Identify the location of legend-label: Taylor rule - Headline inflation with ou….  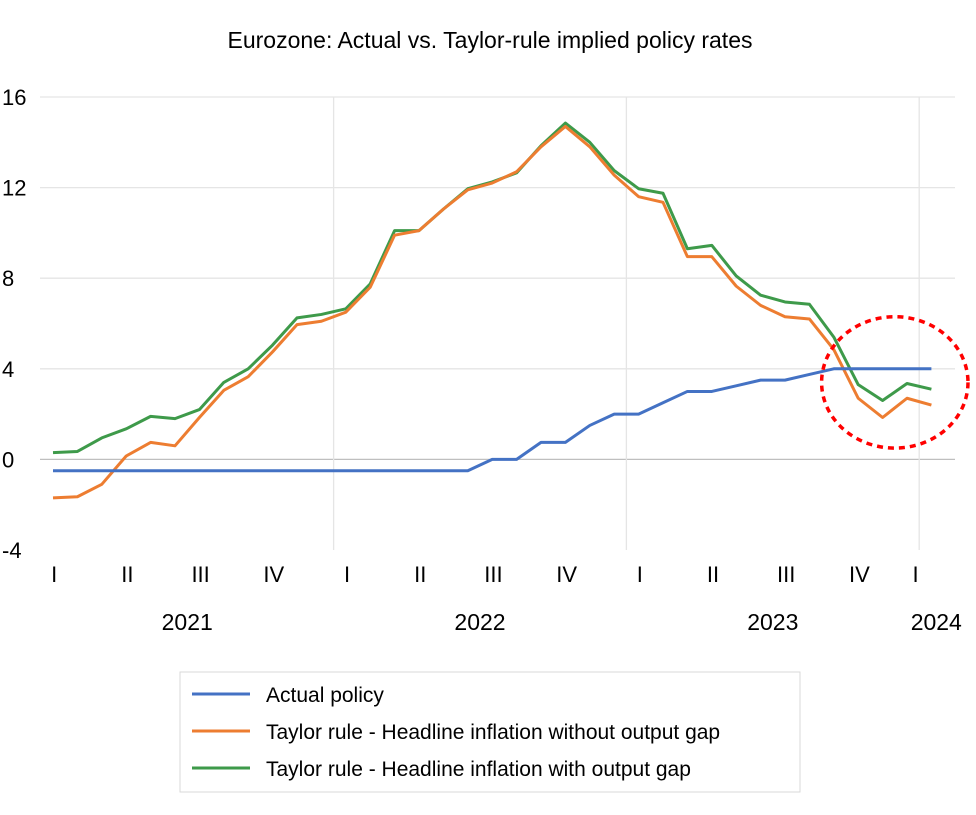
(478, 769).